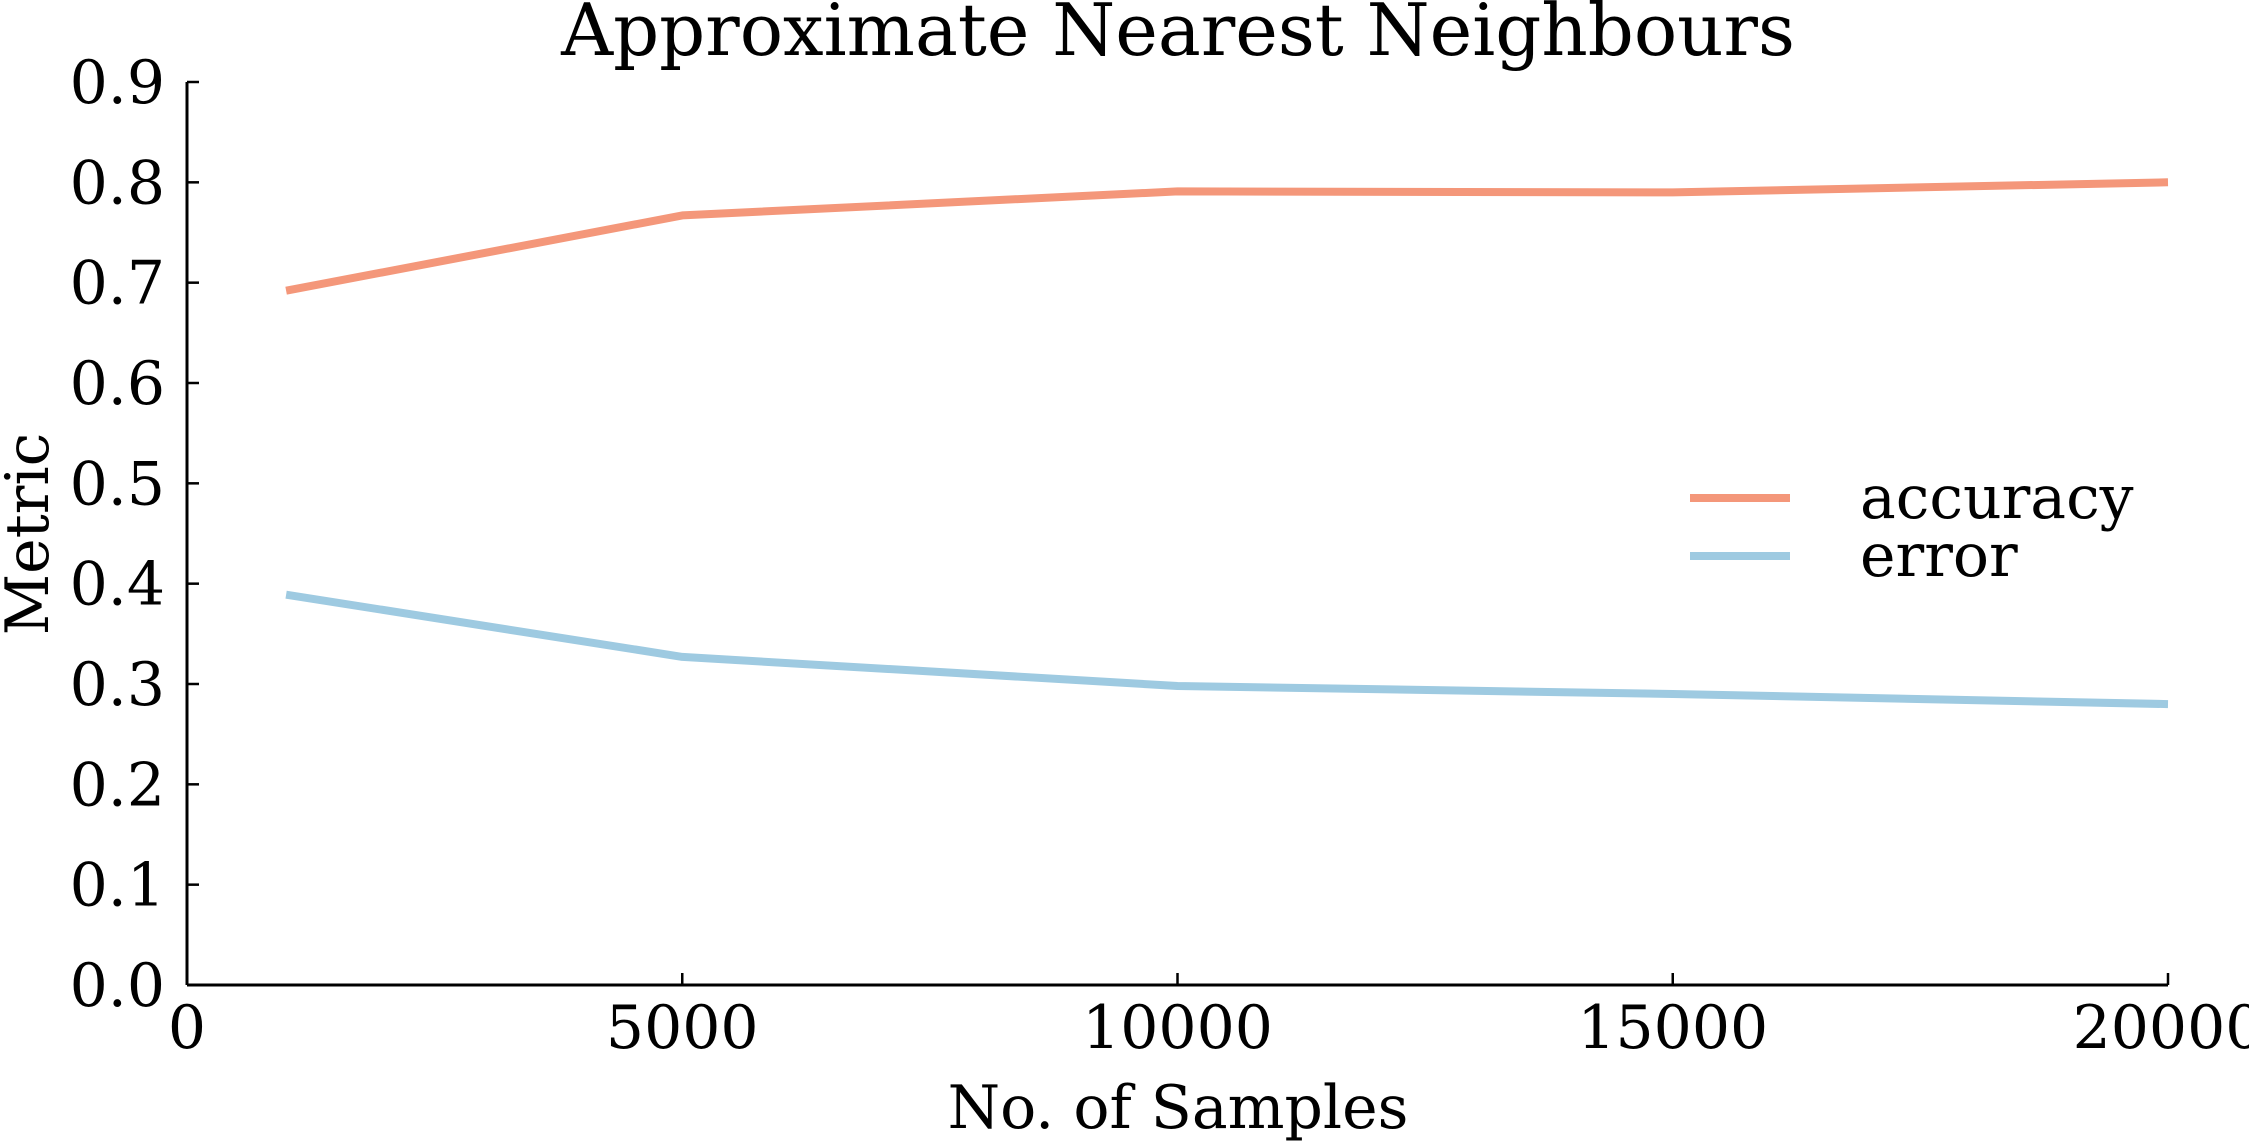 This screenshot has height=1143, width=2249. Describe the element at coordinates (1227, 236) in the screenshot. I see `series-line-accuracy` at that location.